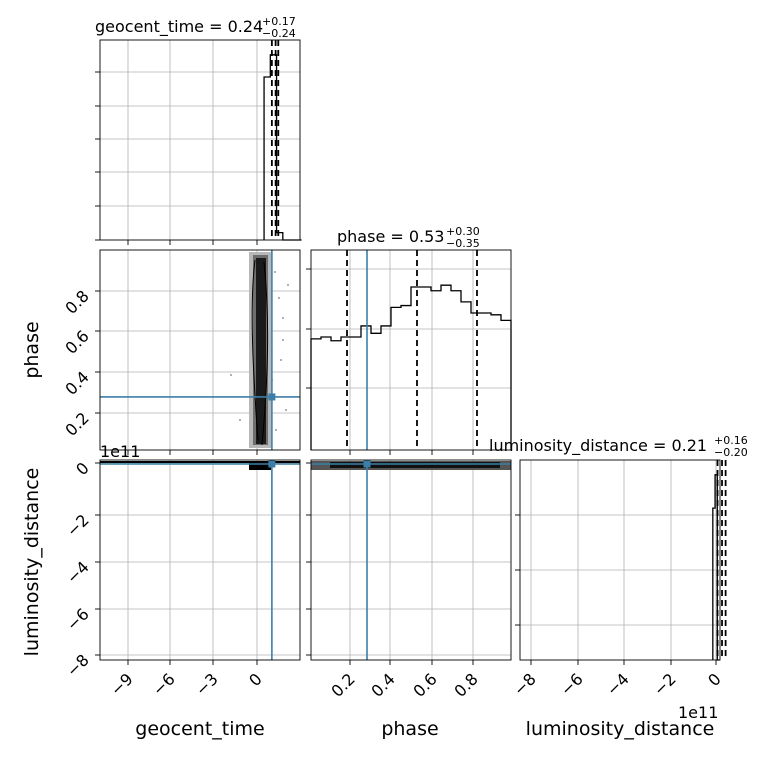 This screenshot has height=760, width=760. What do you see at coordinates (260, 465) in the screenshot?
I see `geocent-distance-density` at bounding box center [260, 465].